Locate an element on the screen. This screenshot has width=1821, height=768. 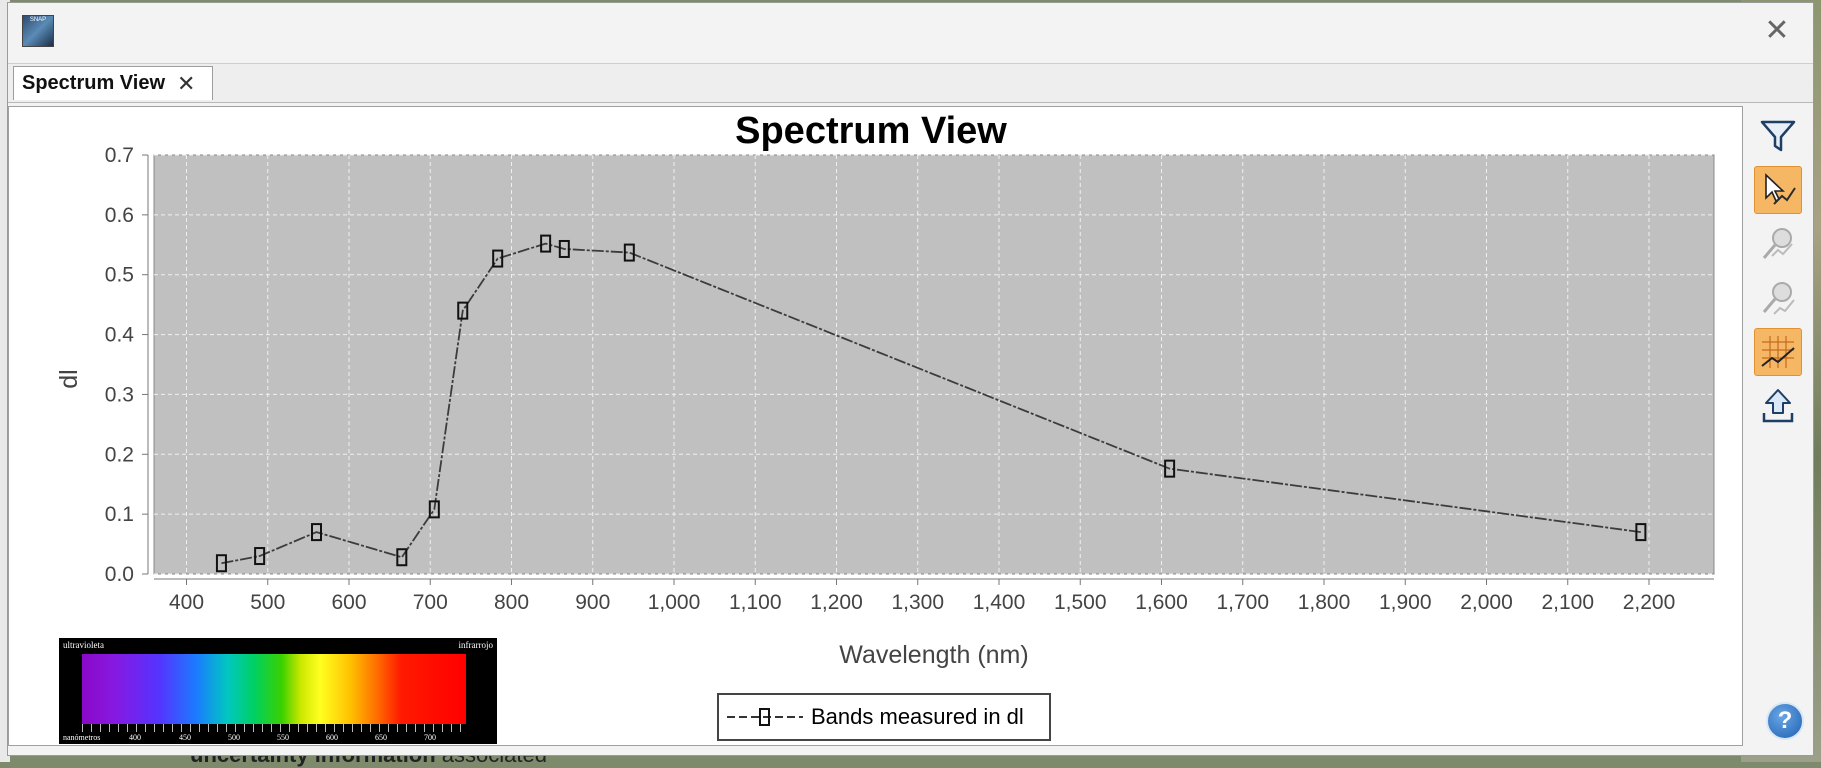
help-button: ? is located at coordinates (1785, 721).